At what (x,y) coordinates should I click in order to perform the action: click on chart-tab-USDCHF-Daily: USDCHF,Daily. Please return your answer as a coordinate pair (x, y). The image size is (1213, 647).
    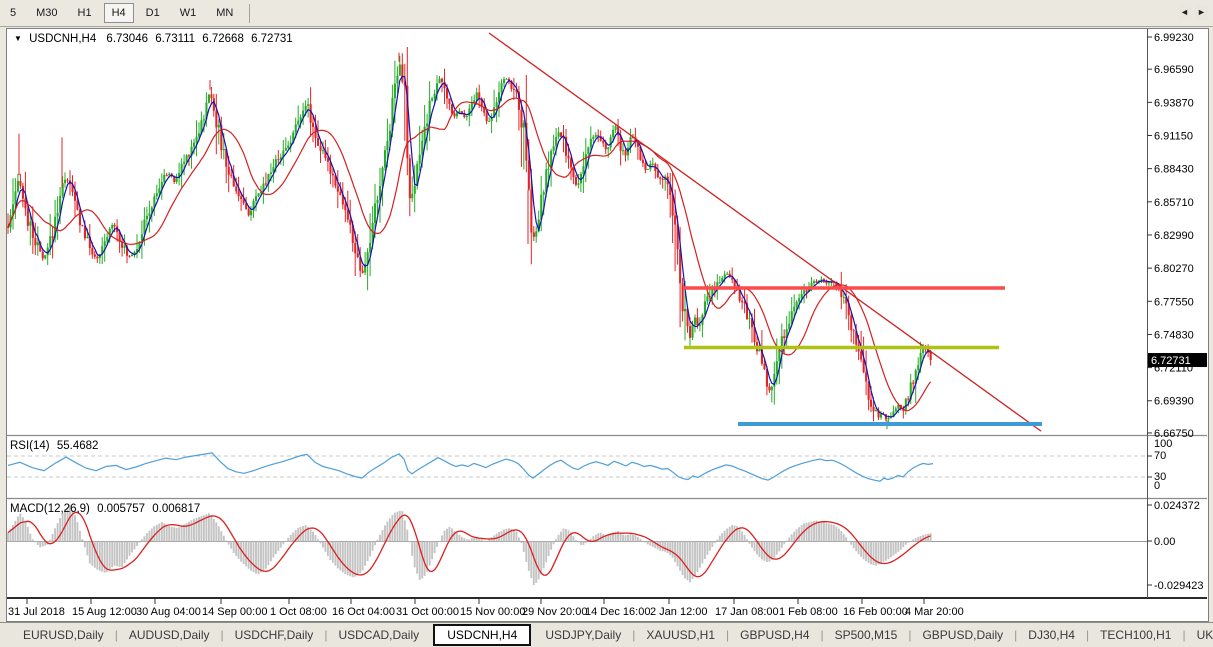
    Looking at the image, I should click on (274, 635).